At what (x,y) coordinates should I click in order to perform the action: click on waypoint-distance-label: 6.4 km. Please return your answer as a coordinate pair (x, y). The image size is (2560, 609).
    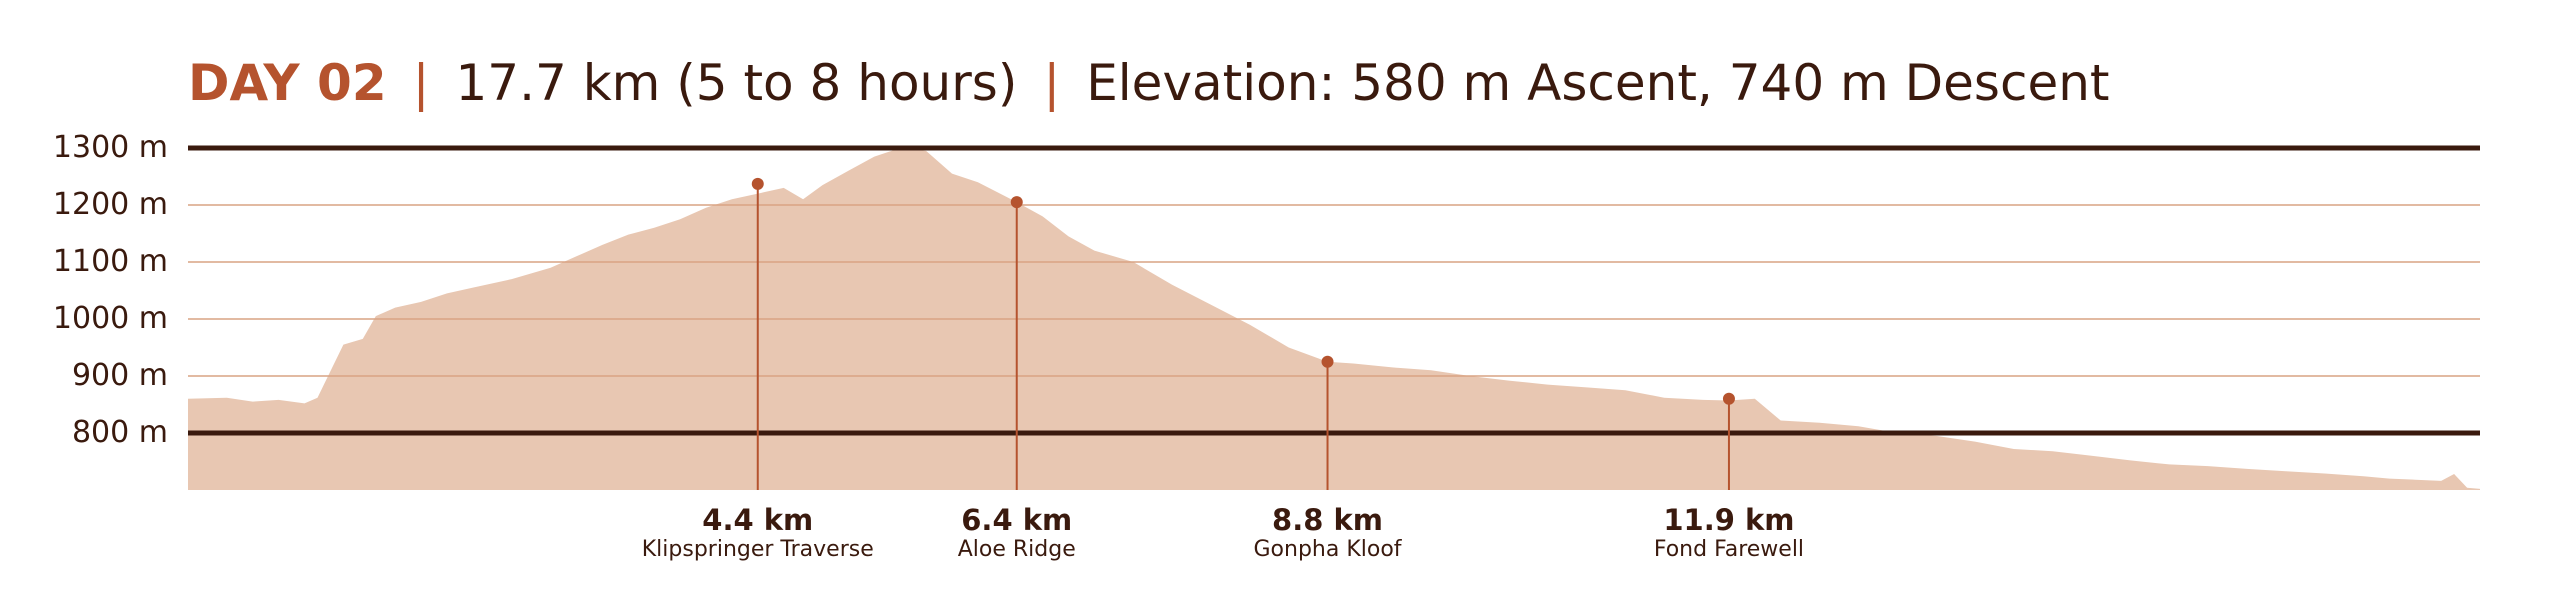
    Looking at the image, I should click on (1016, 520).